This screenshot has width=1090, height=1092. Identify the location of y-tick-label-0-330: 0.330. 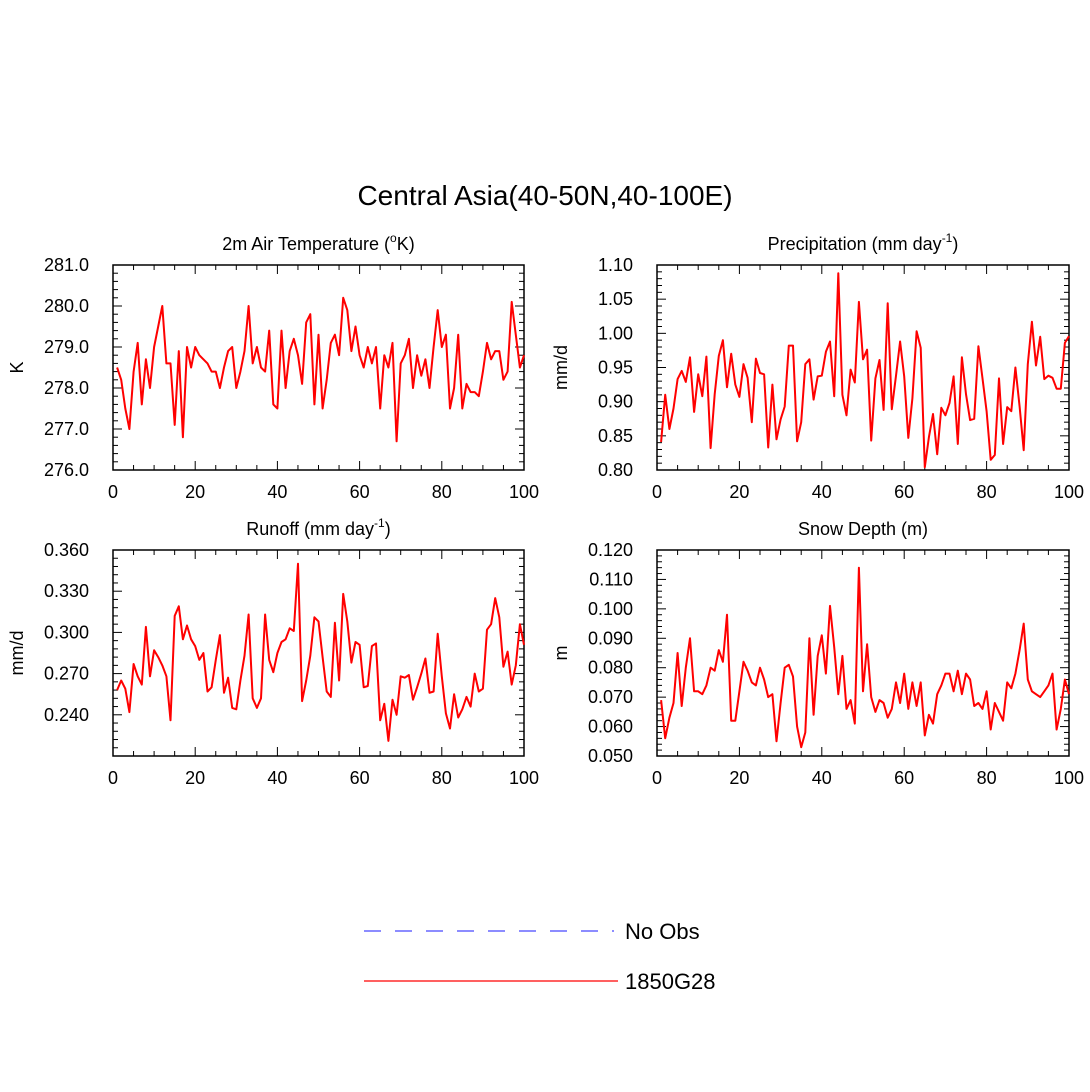
(66, 591).